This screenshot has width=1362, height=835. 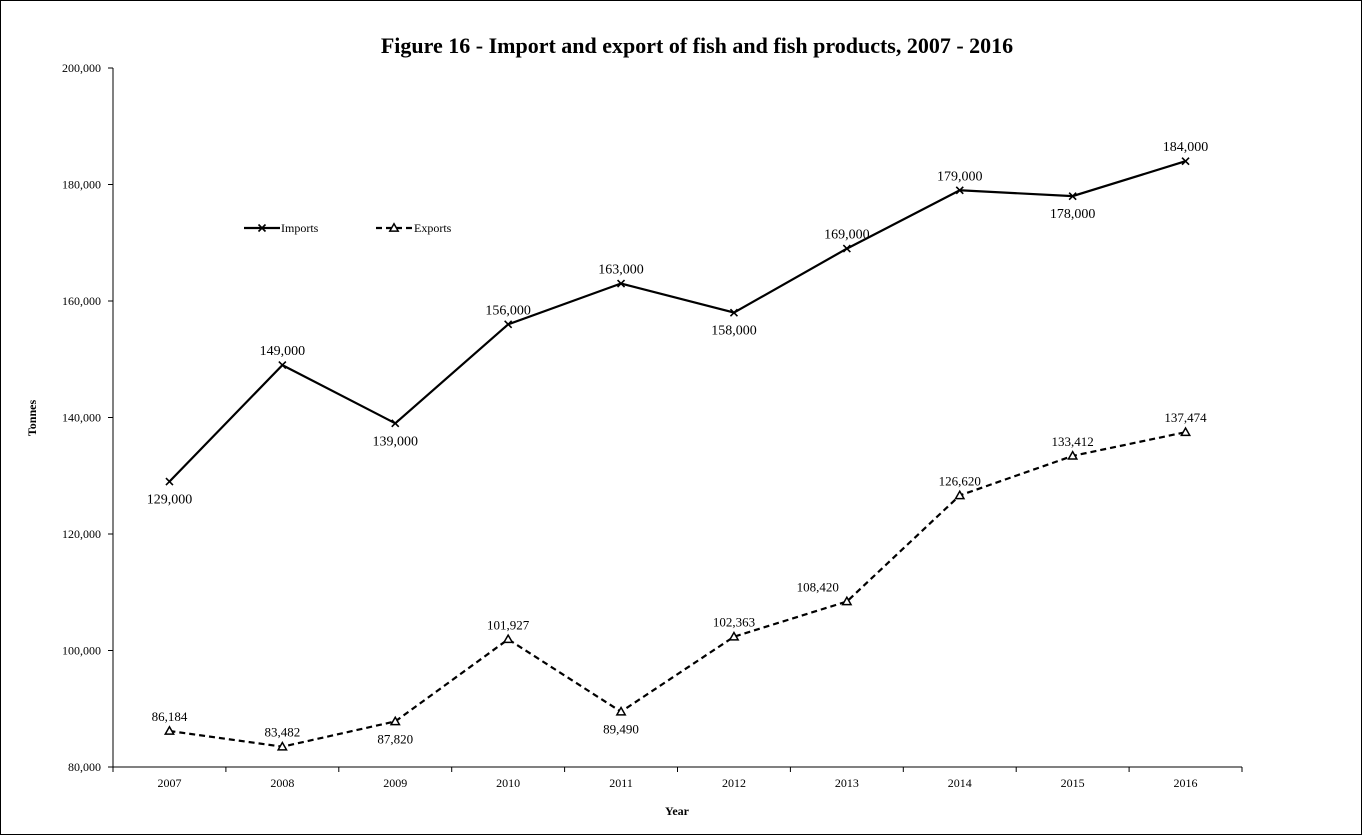 What do you see at coordinates (396, 441) in the screenshot?
I see `data-label-imports: 139,000` at bounding box center [396, 441].